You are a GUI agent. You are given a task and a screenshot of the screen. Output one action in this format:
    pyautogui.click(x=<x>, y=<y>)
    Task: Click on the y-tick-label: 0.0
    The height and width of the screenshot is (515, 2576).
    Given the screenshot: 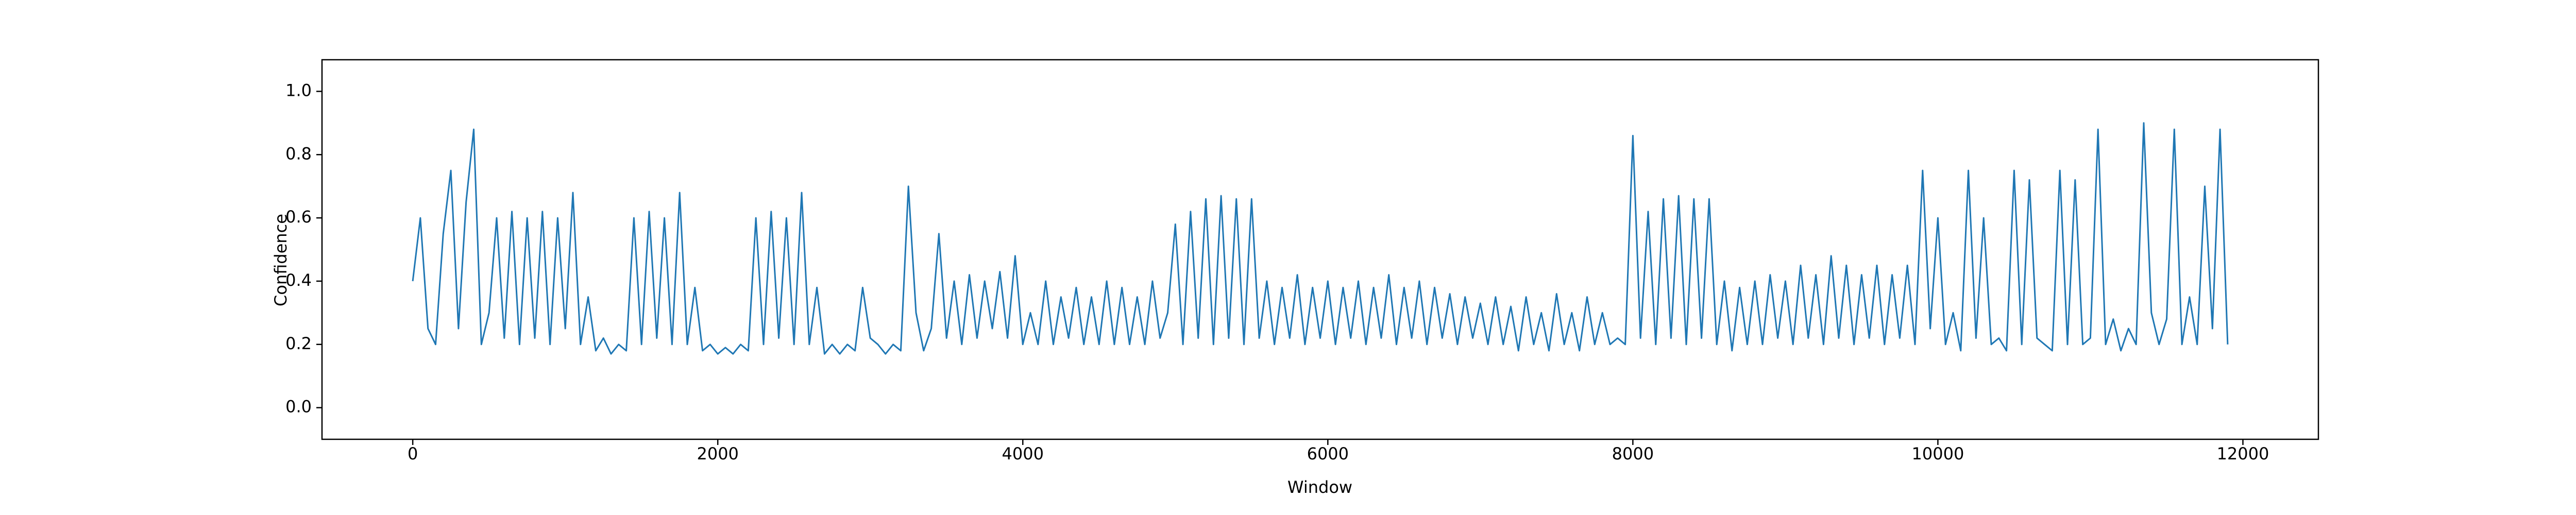 What is the action you would take?
    pyautogui.click(x=298, y=407)
    